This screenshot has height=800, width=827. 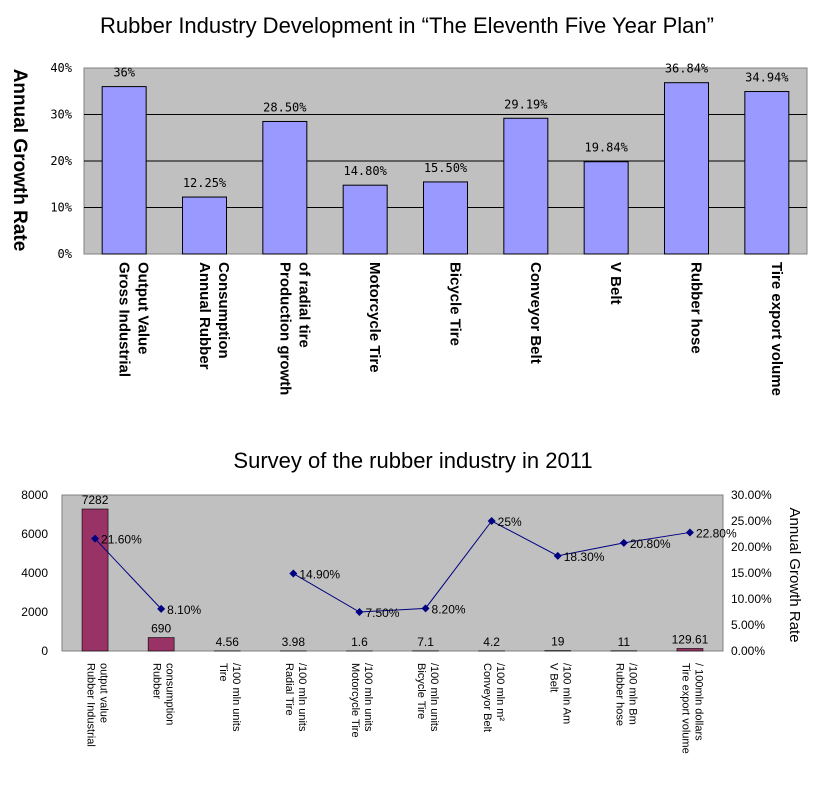 I want to click on chart2-bar-value-label: 19, so click(x=558, y=642).